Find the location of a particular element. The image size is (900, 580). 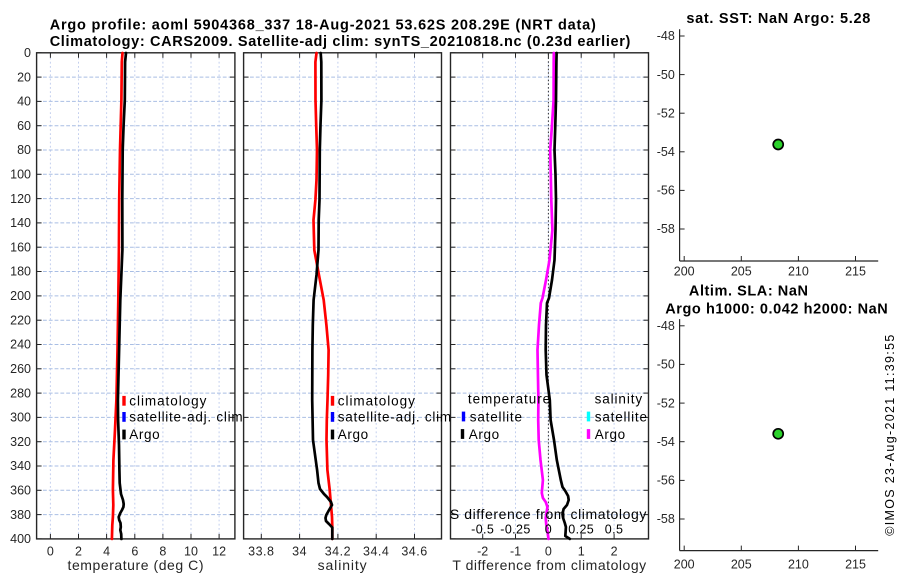

svg-text: 340 is located at coordinates (20, 466).